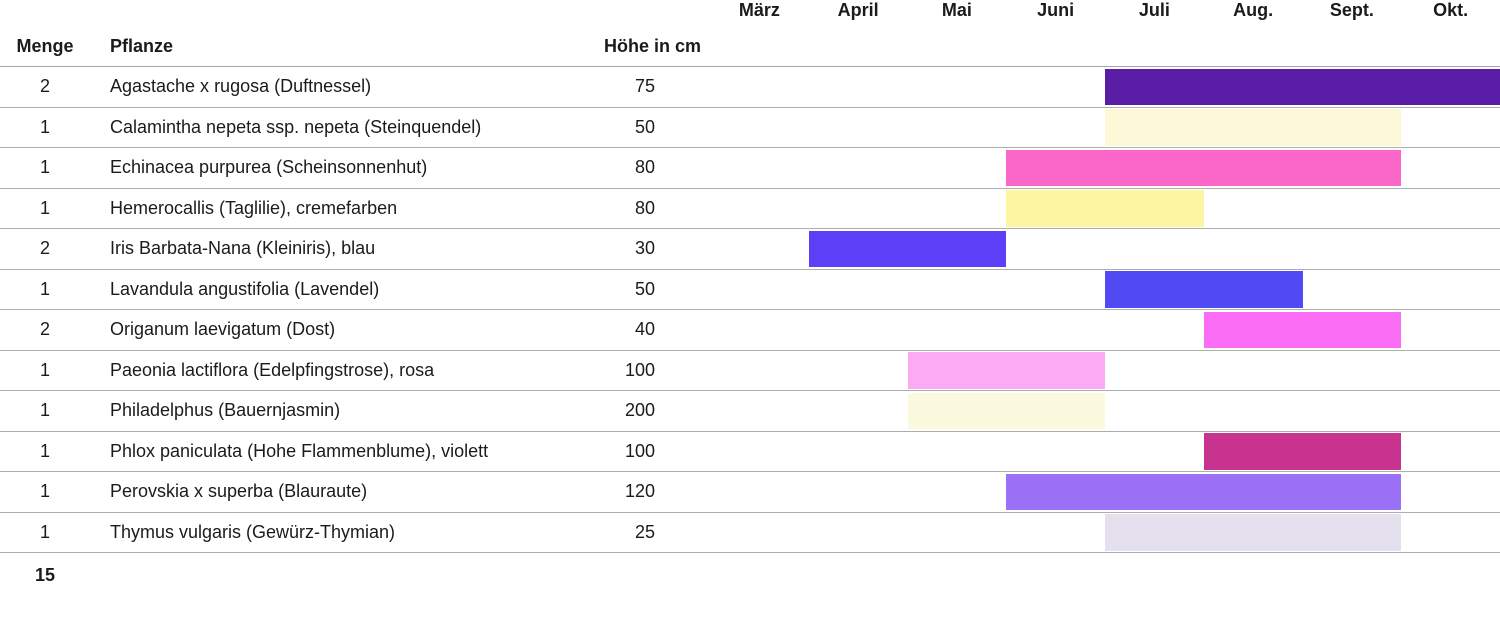 This screenshot has height=622, width=1500. I want to click on table-row: 2 Agastache x rugosa (Duftnessel) 75, so click(750, 87).